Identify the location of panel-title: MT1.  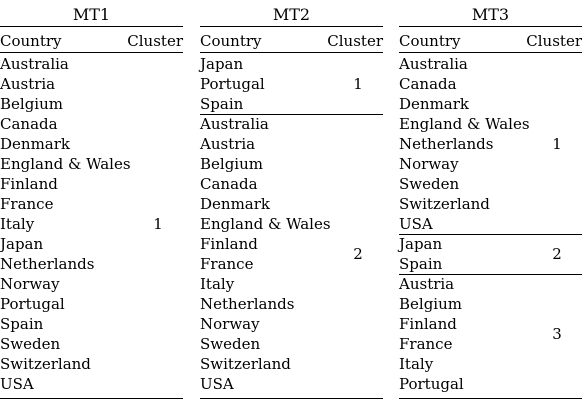
(91, 14).